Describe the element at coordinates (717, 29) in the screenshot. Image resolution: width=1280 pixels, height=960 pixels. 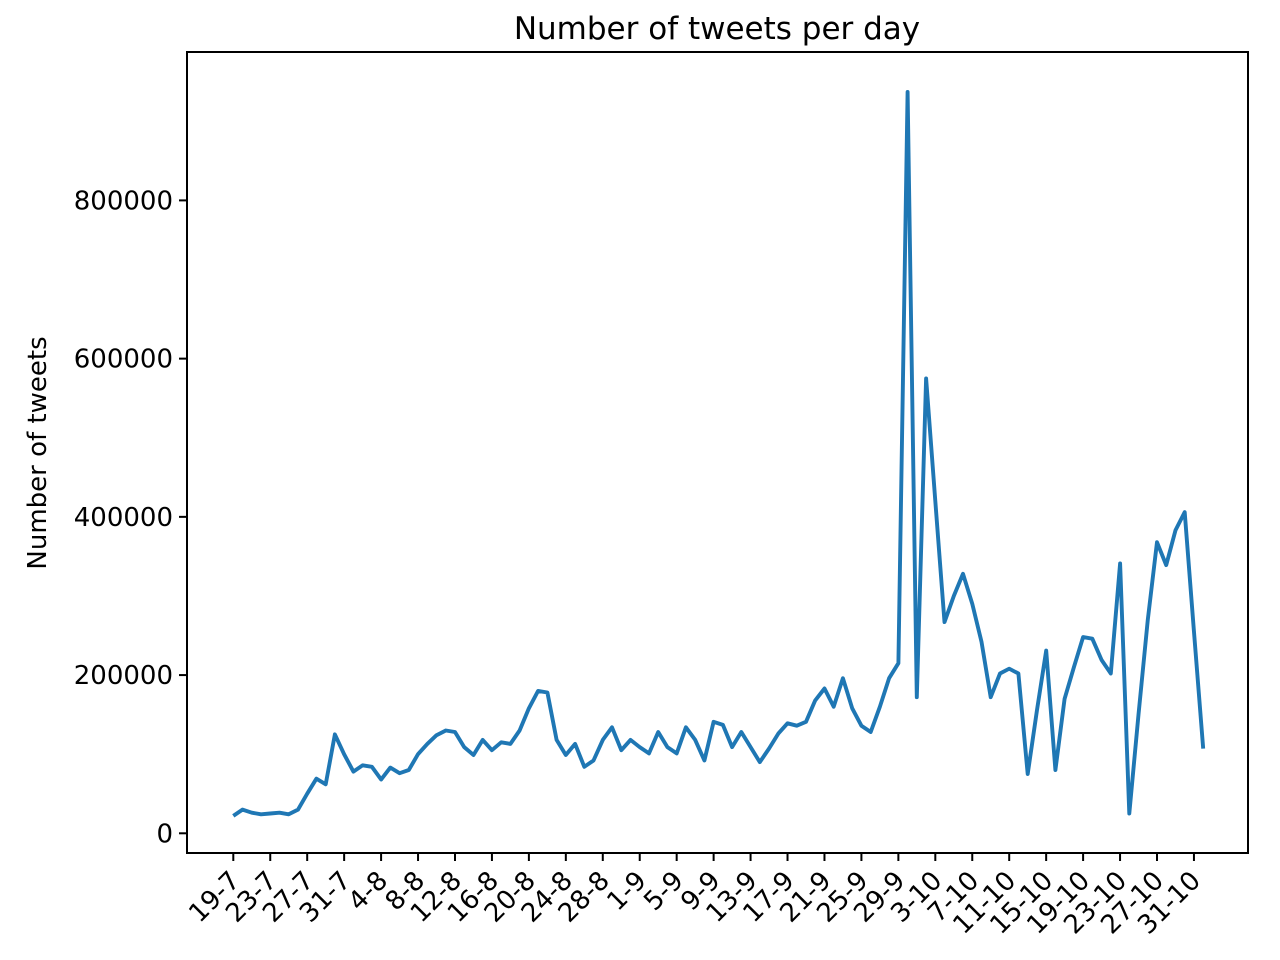
I see `chart-title: Number of tweets per day` at that location.